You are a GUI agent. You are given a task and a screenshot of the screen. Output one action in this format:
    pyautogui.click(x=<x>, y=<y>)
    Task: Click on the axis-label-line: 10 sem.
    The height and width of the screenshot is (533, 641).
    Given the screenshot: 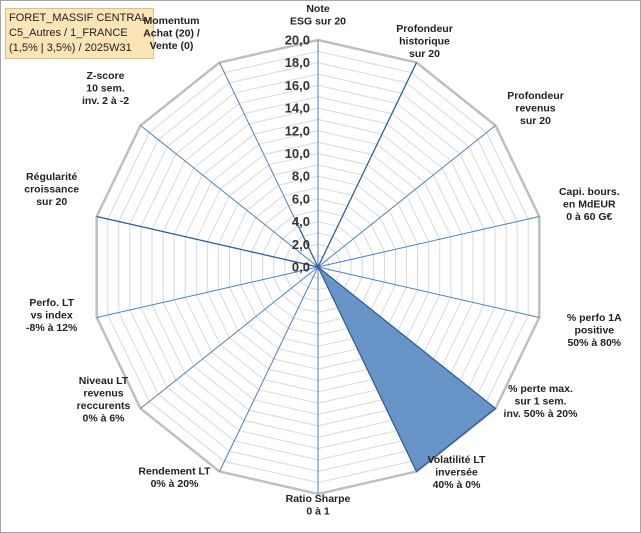 What is the action you would take?
    pyautogui.click(x=105, y=89)
    